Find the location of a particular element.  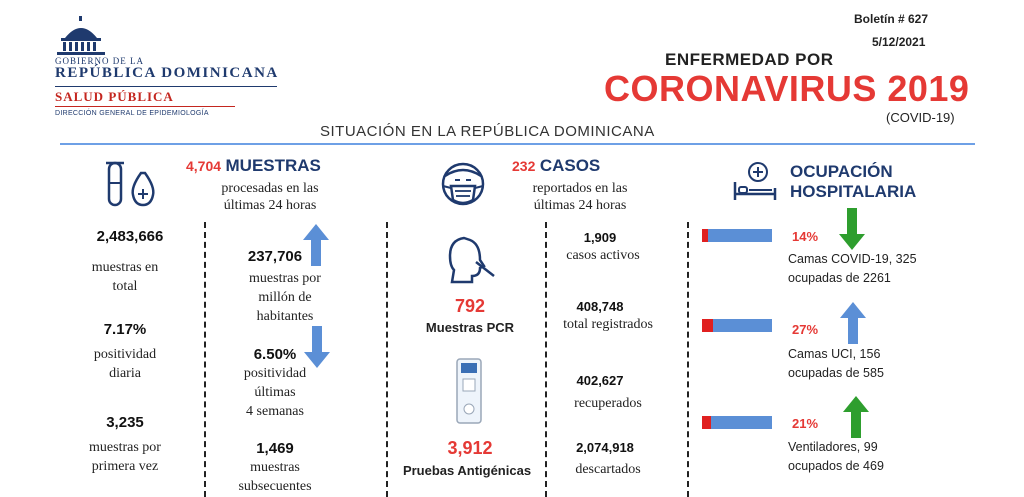

casos-divider is located at coordinates (546, 359).